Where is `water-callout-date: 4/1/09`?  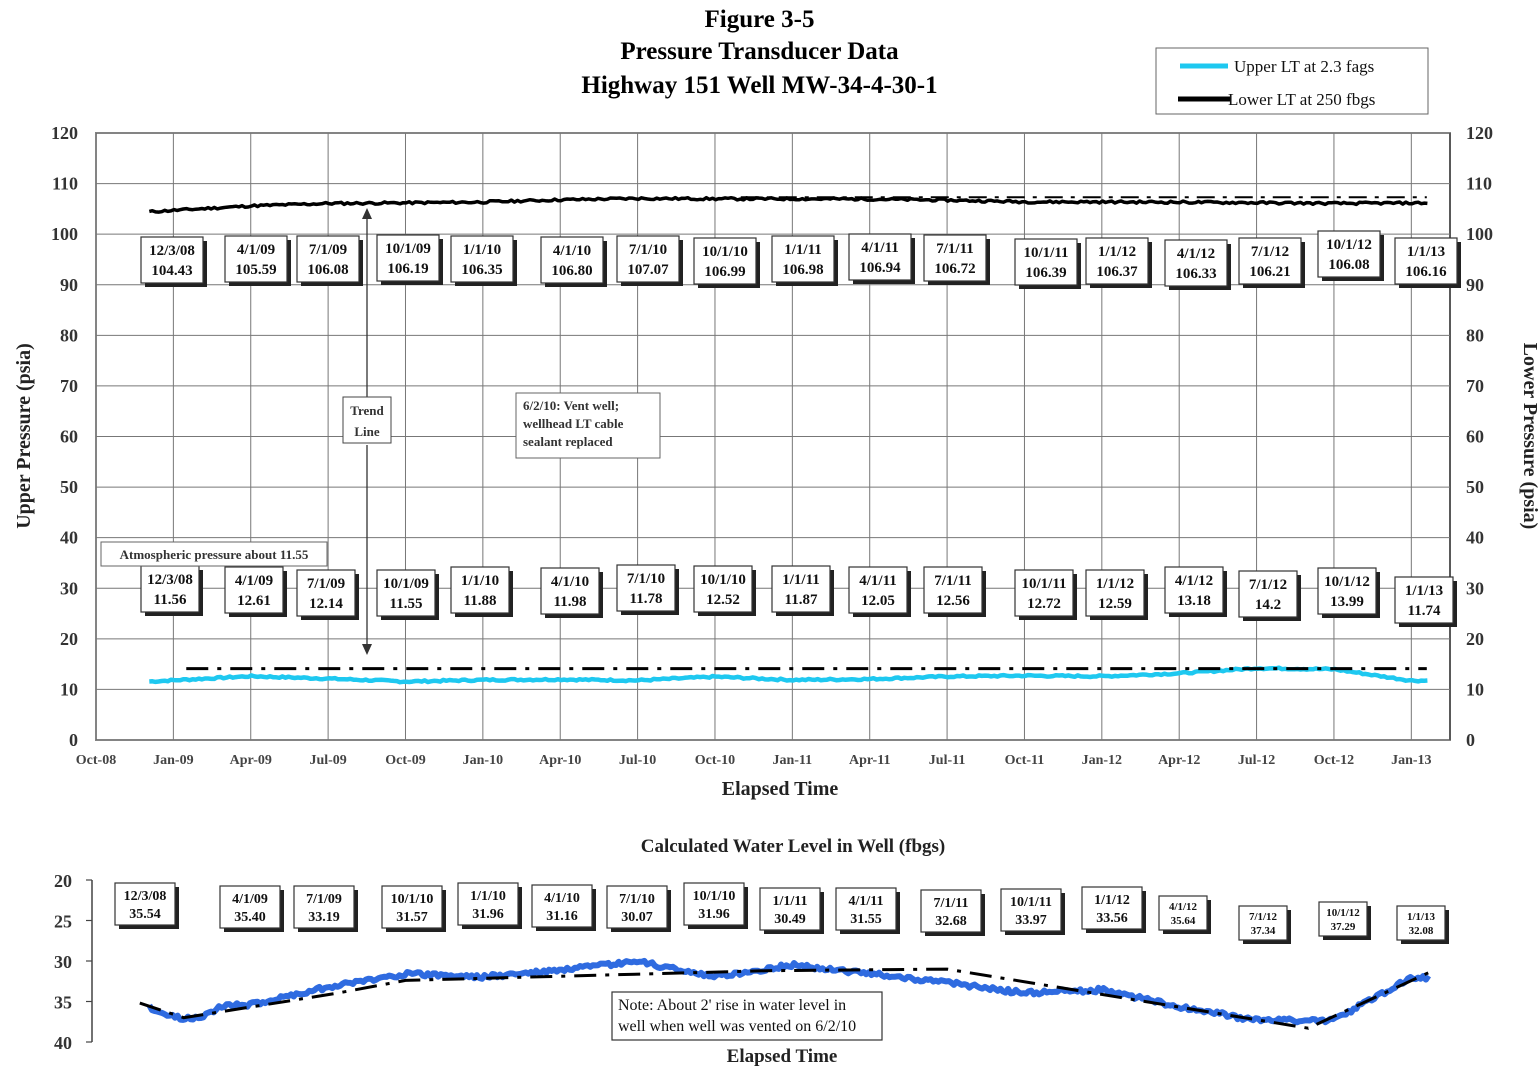 water-callout-date: 4/1/09 is located at coordinates (250, 899).